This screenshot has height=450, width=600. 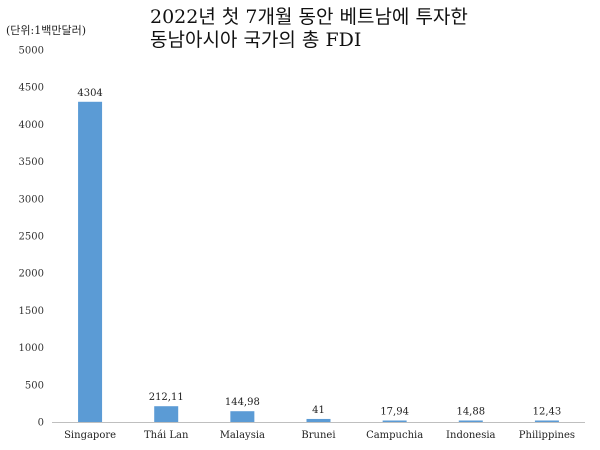 What do you see at coordinates (46, 30) in the screenshot?
I see `unit-label: (단위:1백만달러)` at bounding box center [46, 30].